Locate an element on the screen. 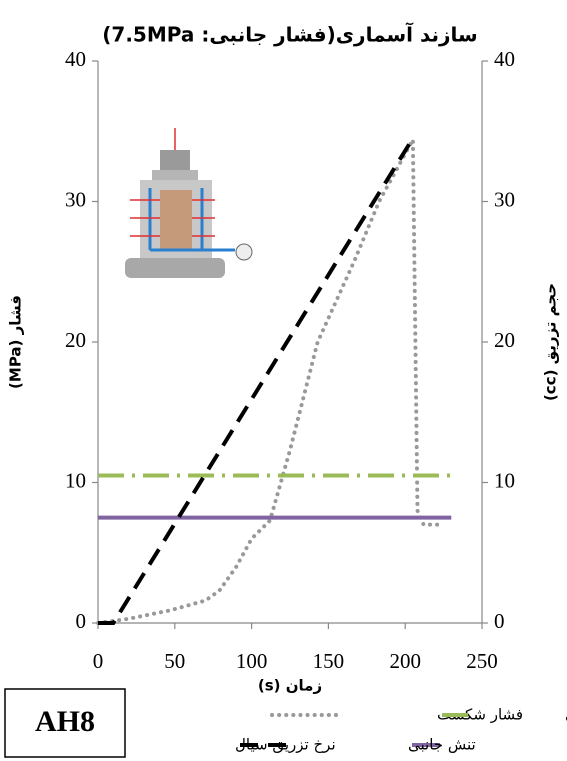  y2-tick-label: 40 is located at coordinates (504, 59).